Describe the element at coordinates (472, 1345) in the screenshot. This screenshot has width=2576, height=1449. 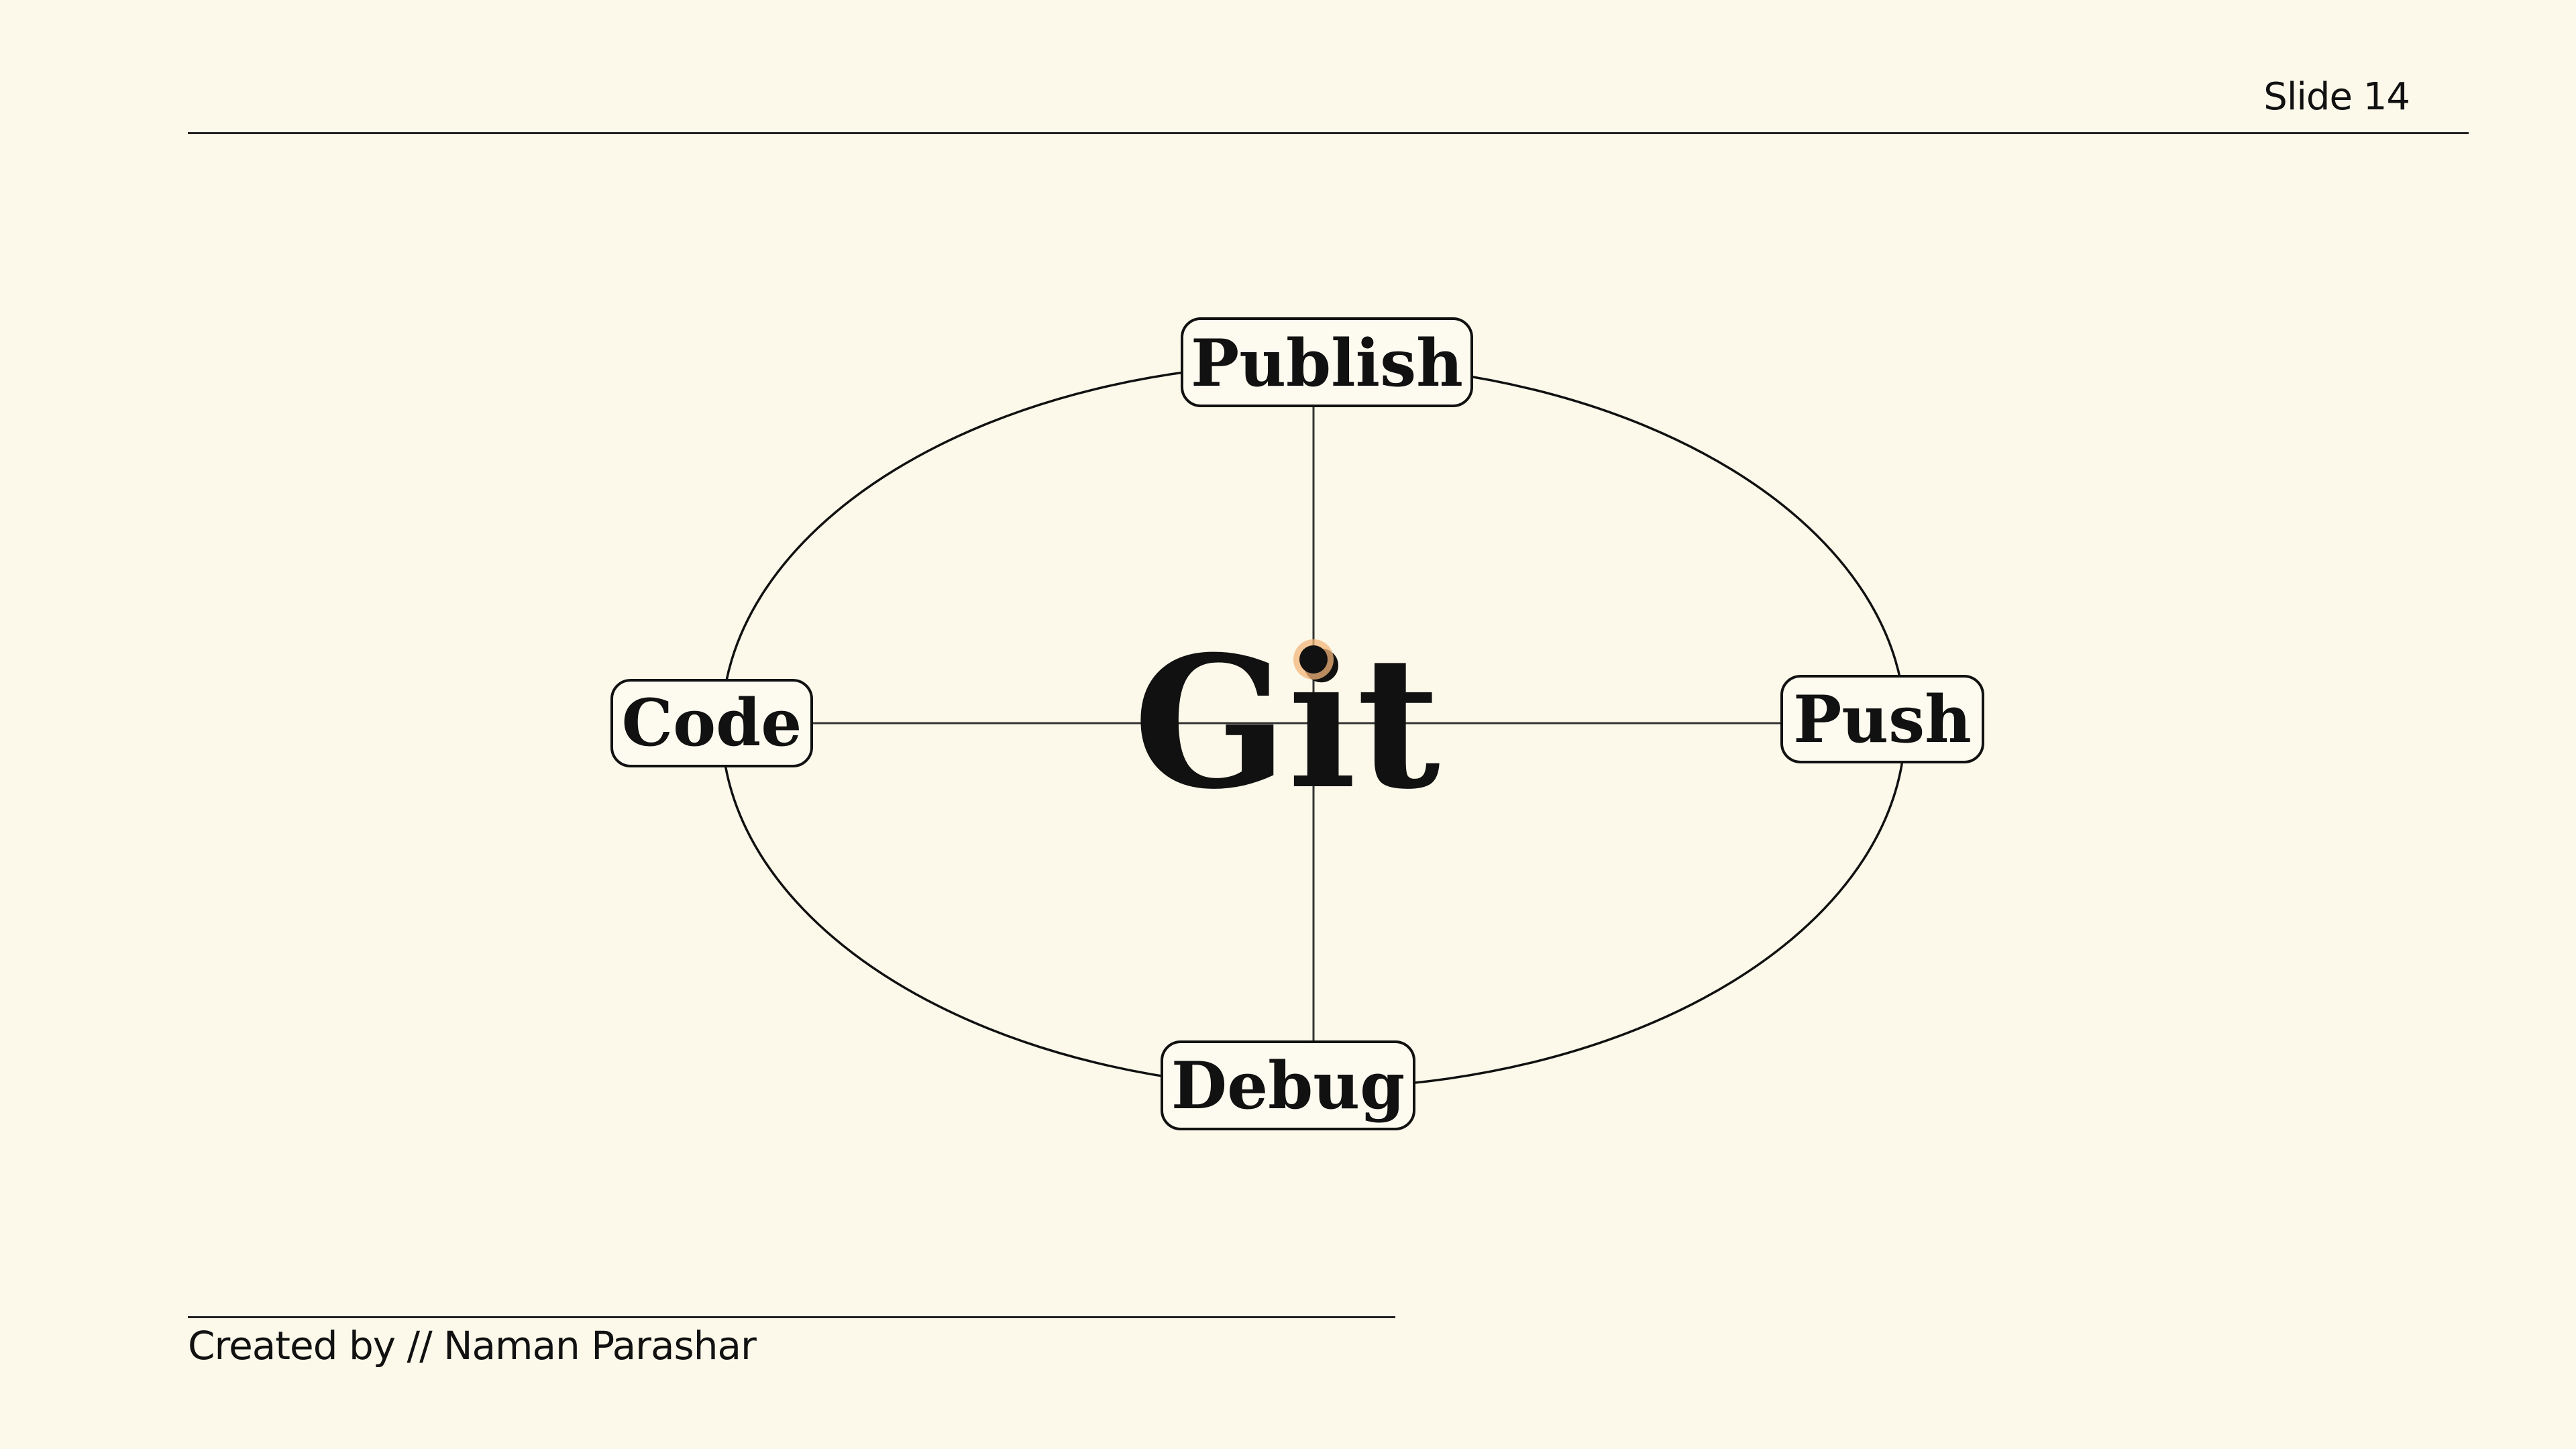
I see `footer-credit: Created by // Naman Parashar` at that location.